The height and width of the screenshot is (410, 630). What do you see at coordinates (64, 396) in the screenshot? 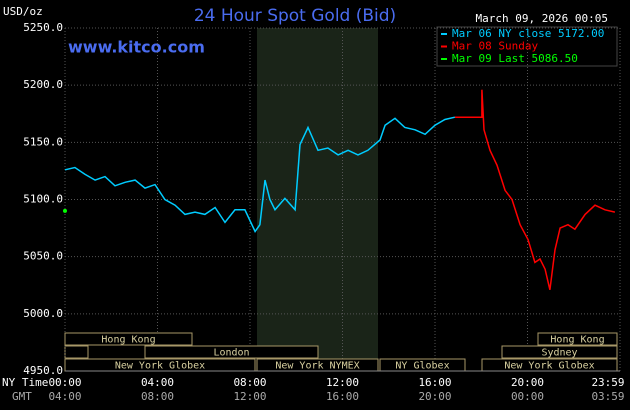
I see `x-tick-label-gmt: 04:00` at bounding box center [64, 396].